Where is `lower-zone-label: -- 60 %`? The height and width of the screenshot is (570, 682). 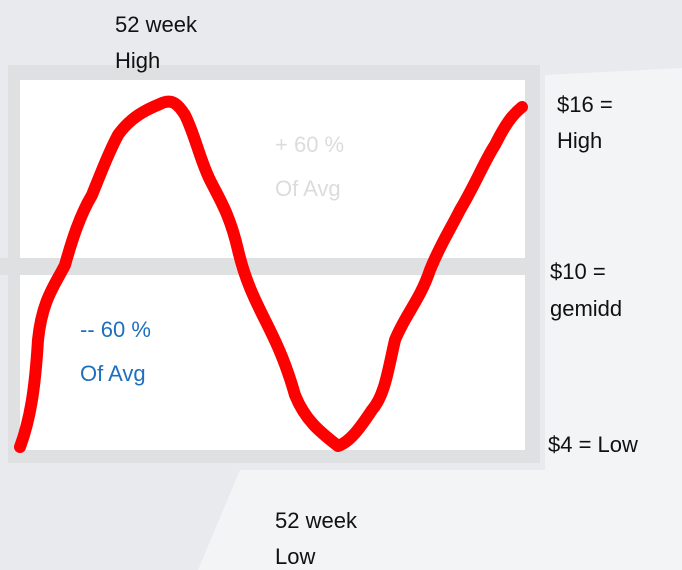 lower-zone-label: -- 60 % is located at coordinates (115, 329).